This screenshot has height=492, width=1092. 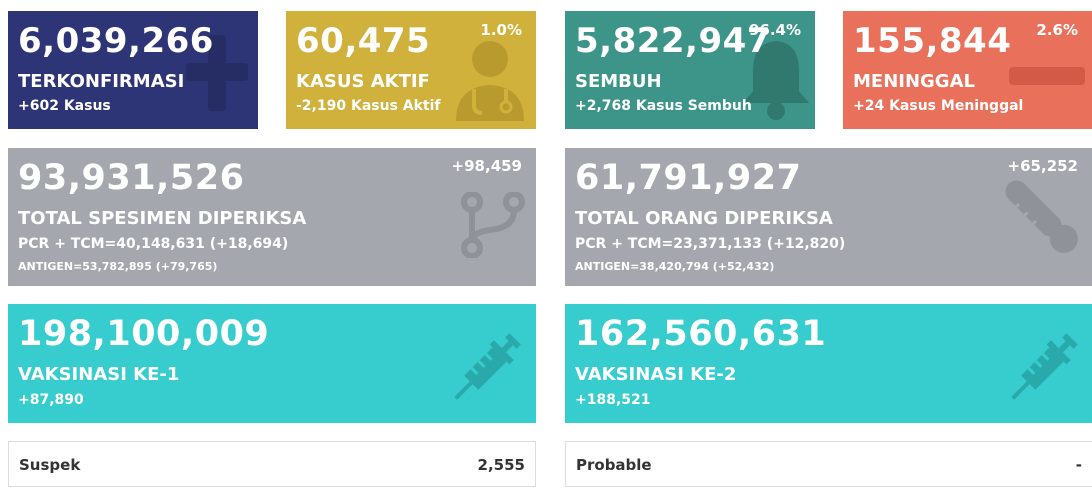 What do you see at coordinates (116, 41) in the screenshot?
I see `confirmed-value: 6,039,266` at bounding box center [116, 41].